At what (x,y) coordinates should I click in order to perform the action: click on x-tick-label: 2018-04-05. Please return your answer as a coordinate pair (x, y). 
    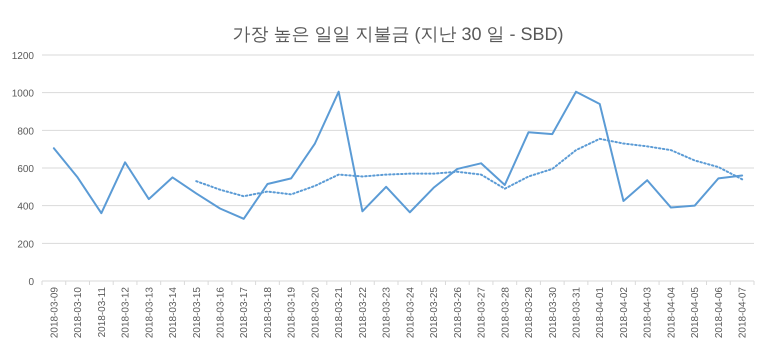
    Looking at the image, I should click on (696, 312).